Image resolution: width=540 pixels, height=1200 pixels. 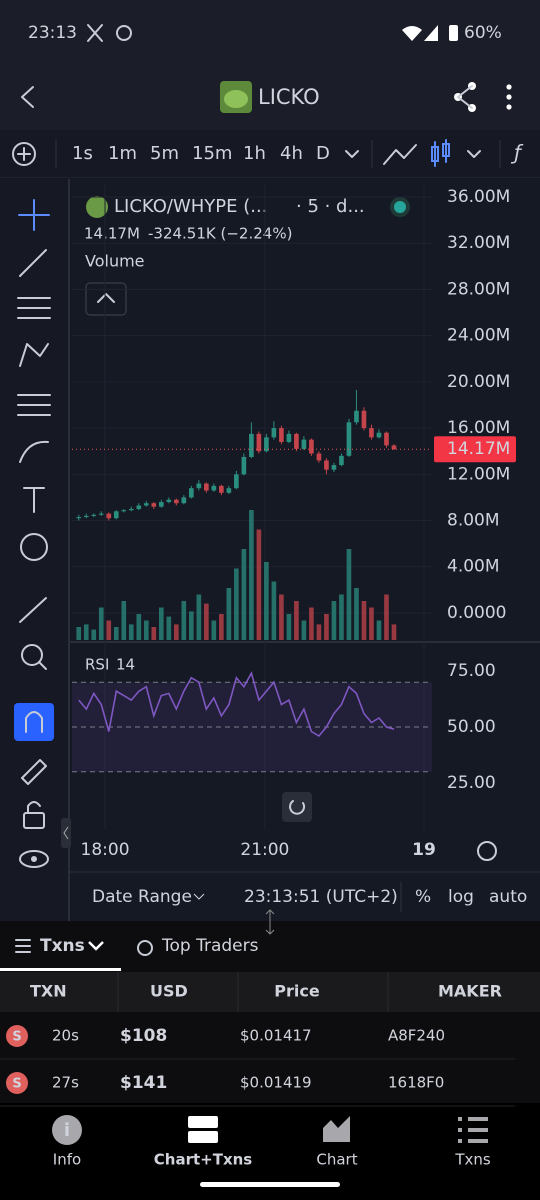 What do you see at coordinates (97, 665) in the screenshot?
I see `rsi-label: RSI` at bounding box center [97, 665].